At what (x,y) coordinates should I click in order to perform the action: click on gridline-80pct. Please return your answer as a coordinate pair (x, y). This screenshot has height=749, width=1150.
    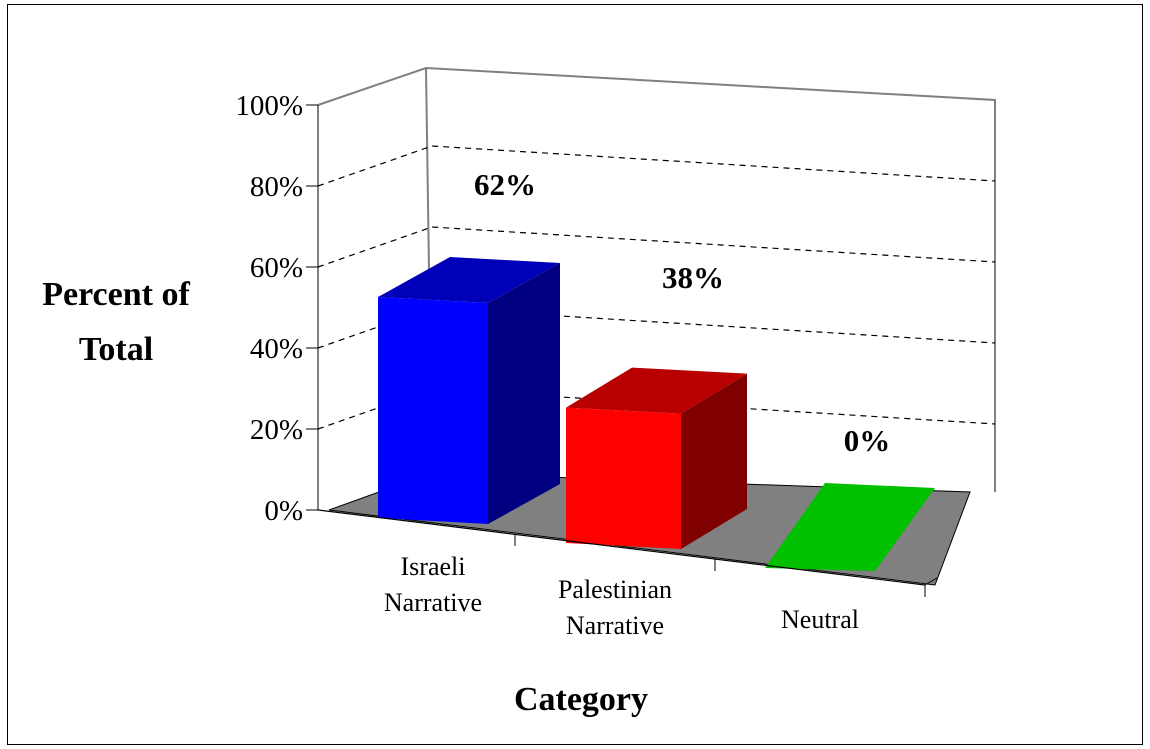
    Looking at the image, I should click on (656, 166).